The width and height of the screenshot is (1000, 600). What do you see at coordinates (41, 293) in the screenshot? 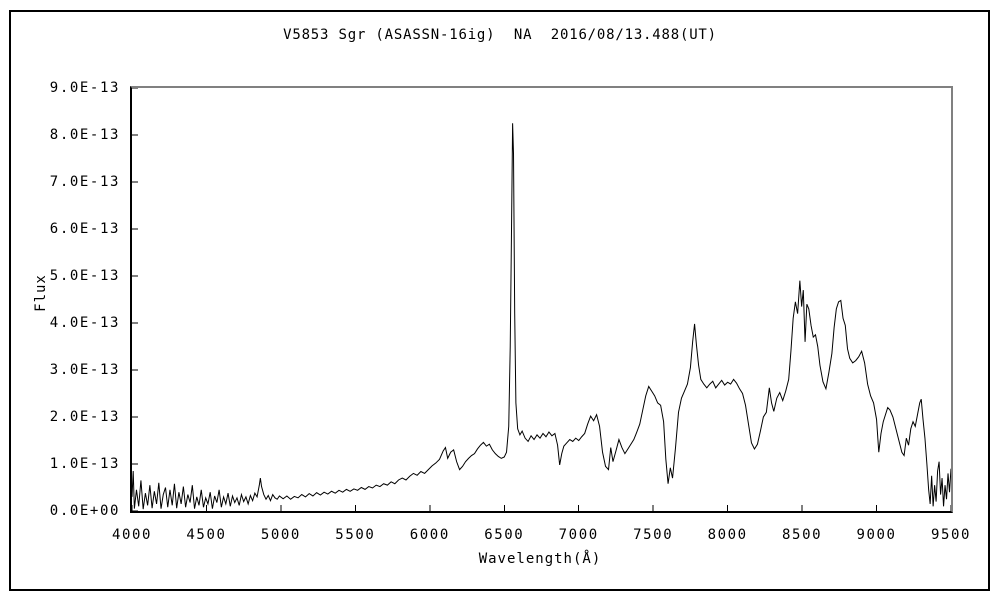
I see `y-axis-title: Flux` at bounding box center [41, 293].